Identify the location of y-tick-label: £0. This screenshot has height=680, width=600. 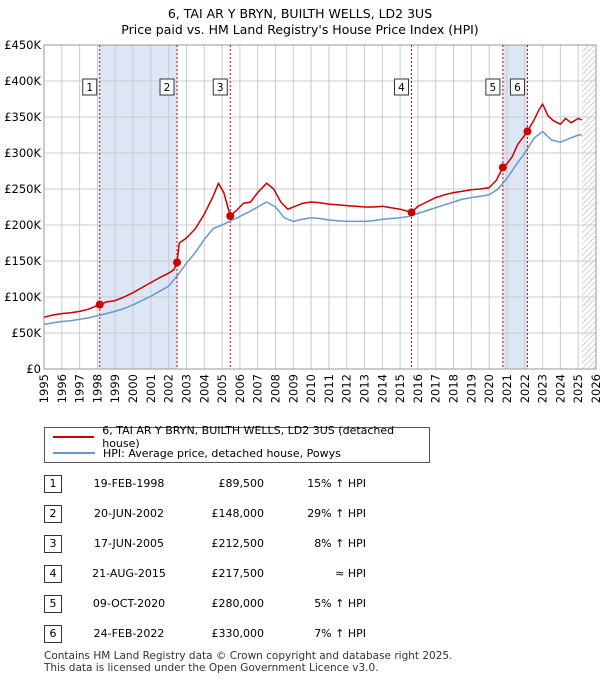
(33, 369).